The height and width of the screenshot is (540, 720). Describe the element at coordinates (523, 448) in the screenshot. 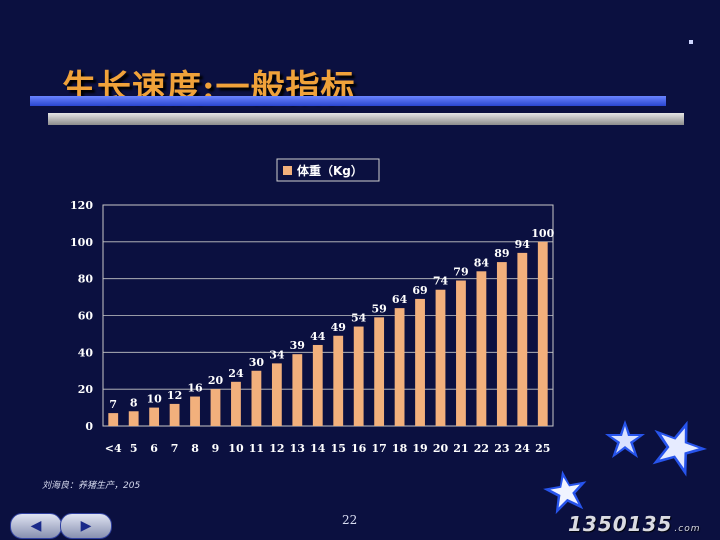

I see `x-tick-label: 24` at that location.